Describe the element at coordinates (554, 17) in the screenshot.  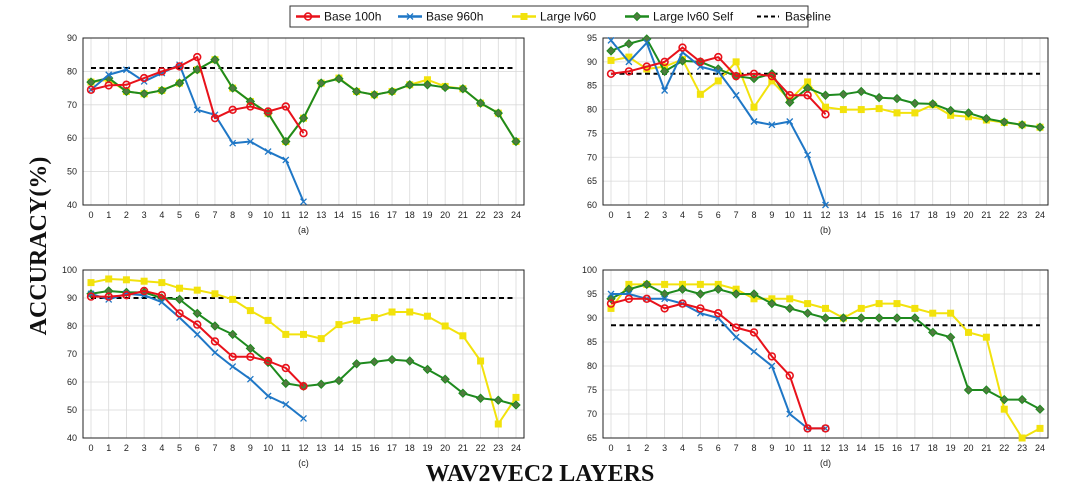
I see `legend-item-large-lv60: Large lv60` at that location.